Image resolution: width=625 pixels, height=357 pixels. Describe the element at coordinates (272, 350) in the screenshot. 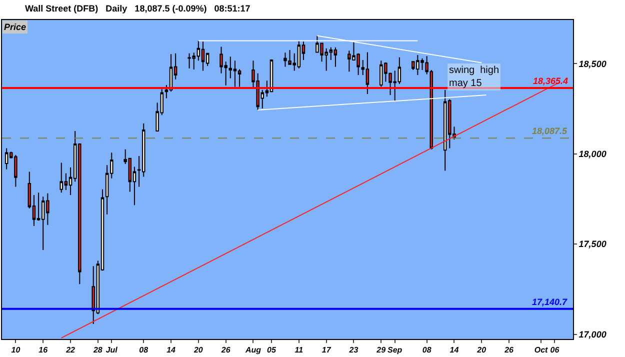

I see `x-tick-label: 05` at that location.